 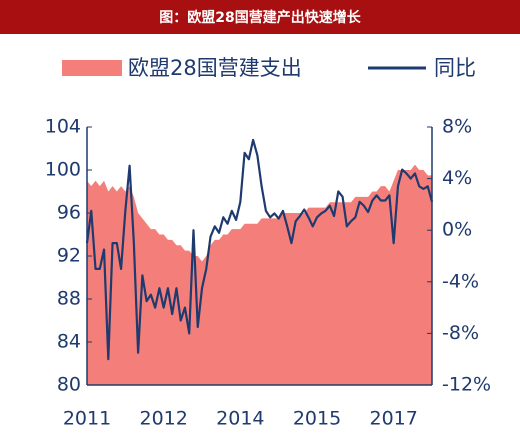 What do you see at coordinates (457, 127) in the screenshot?
I see `y2-tick-label: 8%` at bounding box center [457, 127].